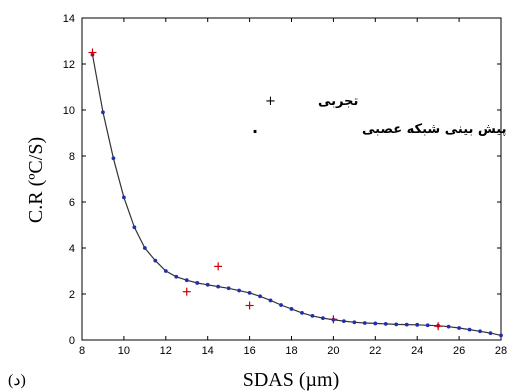 Image resolution: width=507 pixels, height=392 pixels. I want to click on x-tick-label: 26, so click(459, 351).